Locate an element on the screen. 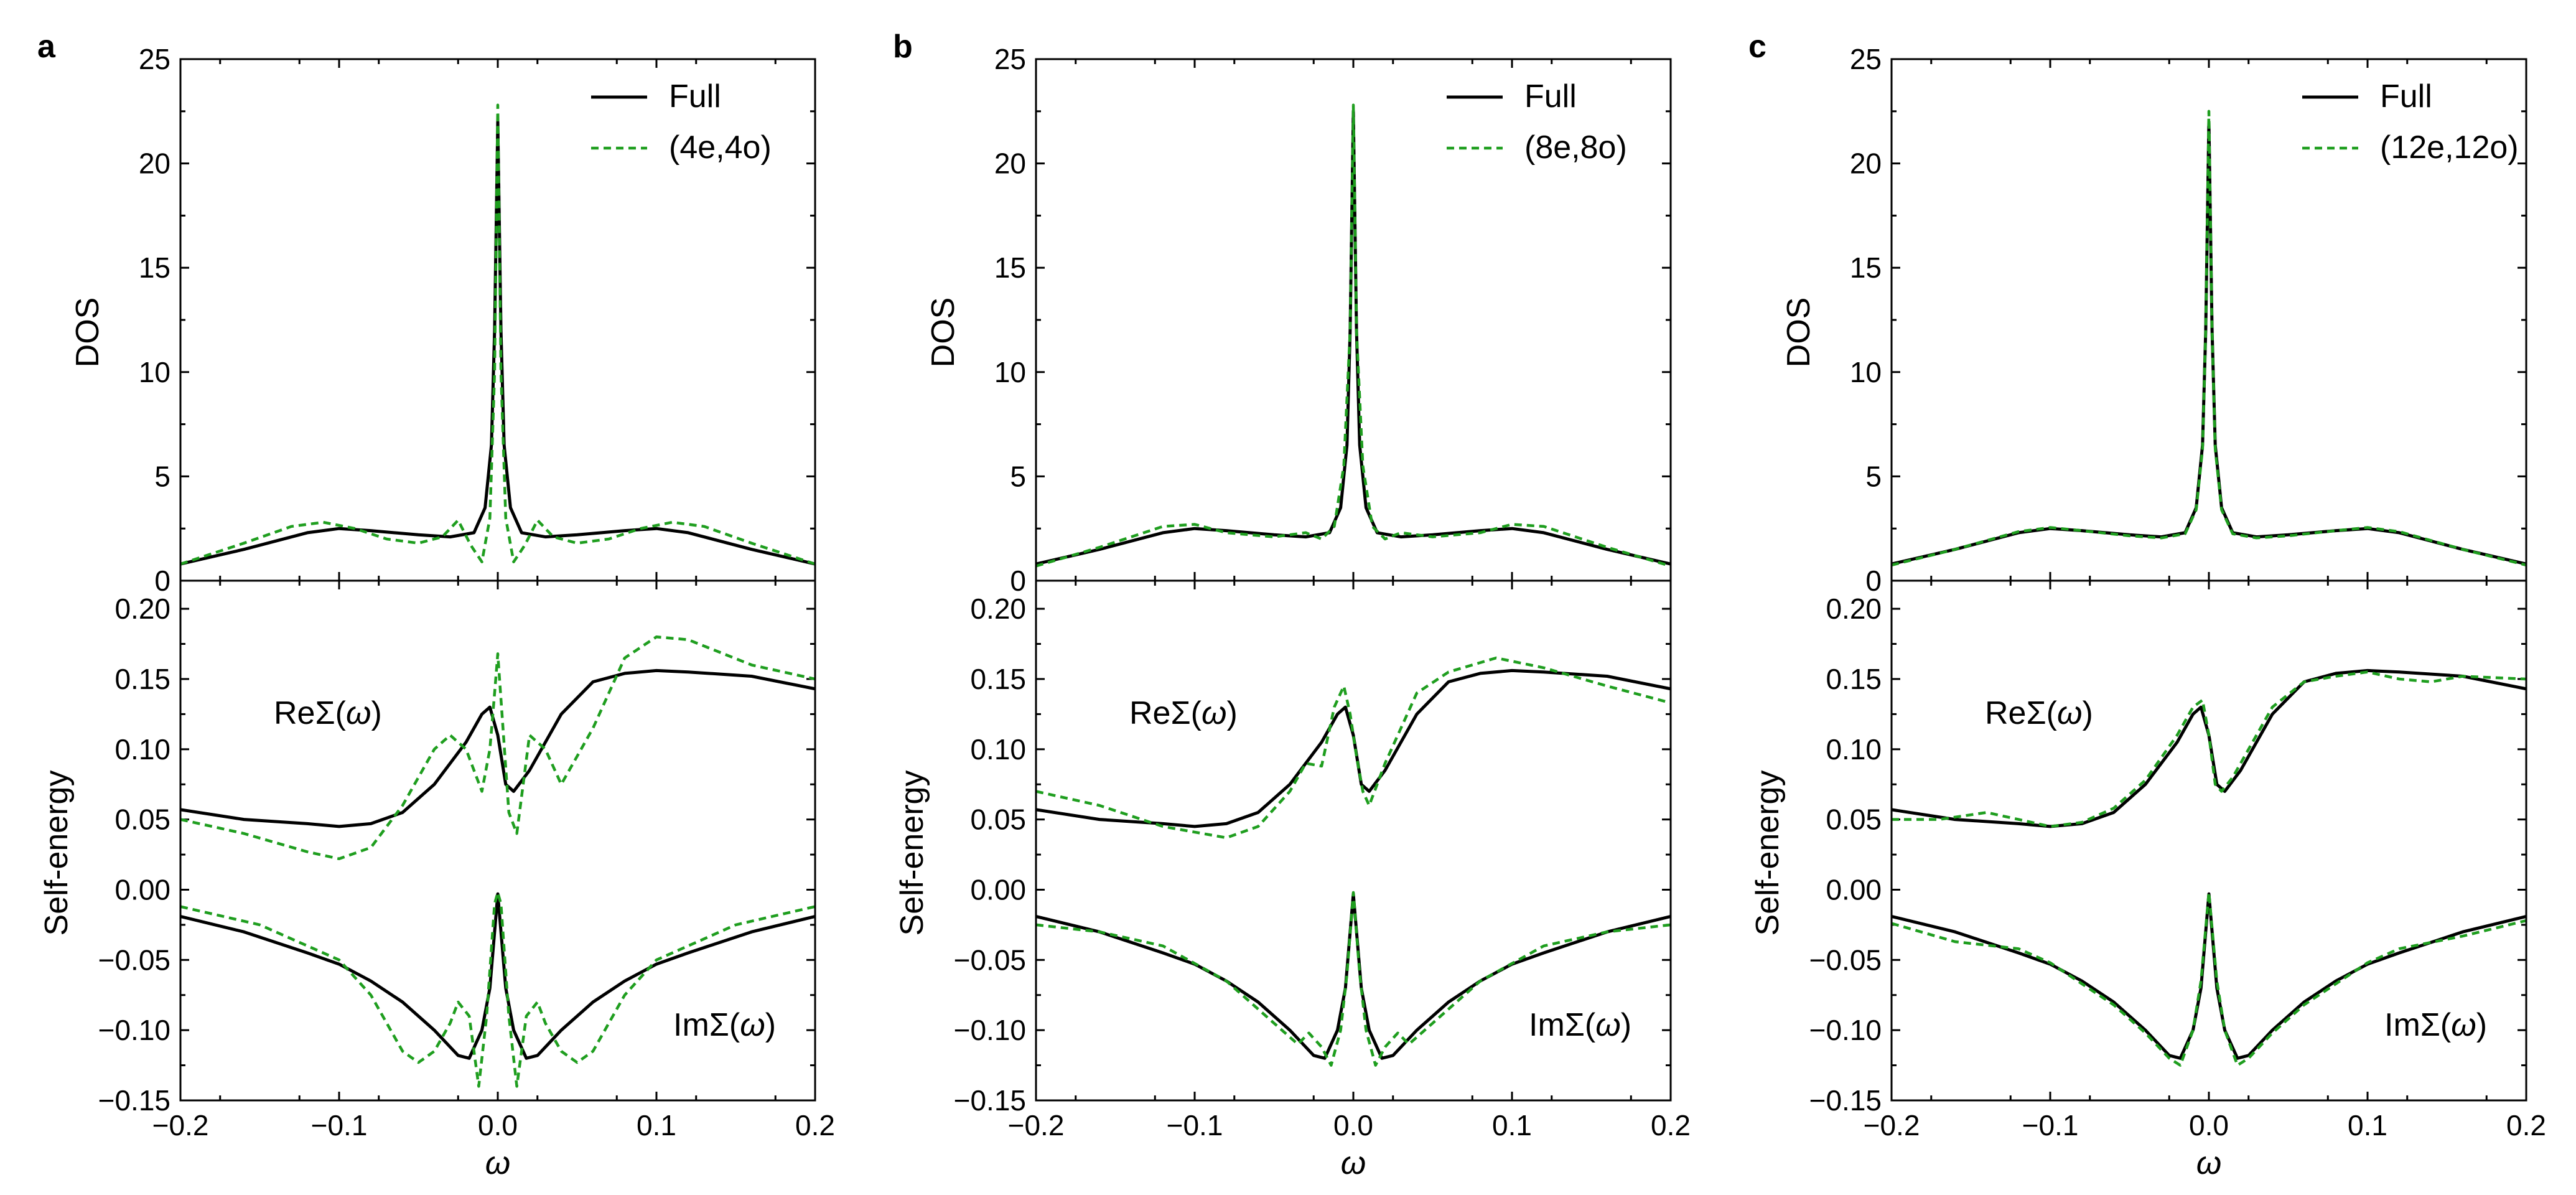 This screenshot has height=1195, width=2576. legend-label-cas: (4e,4o) is located at coordinates (721, 147).